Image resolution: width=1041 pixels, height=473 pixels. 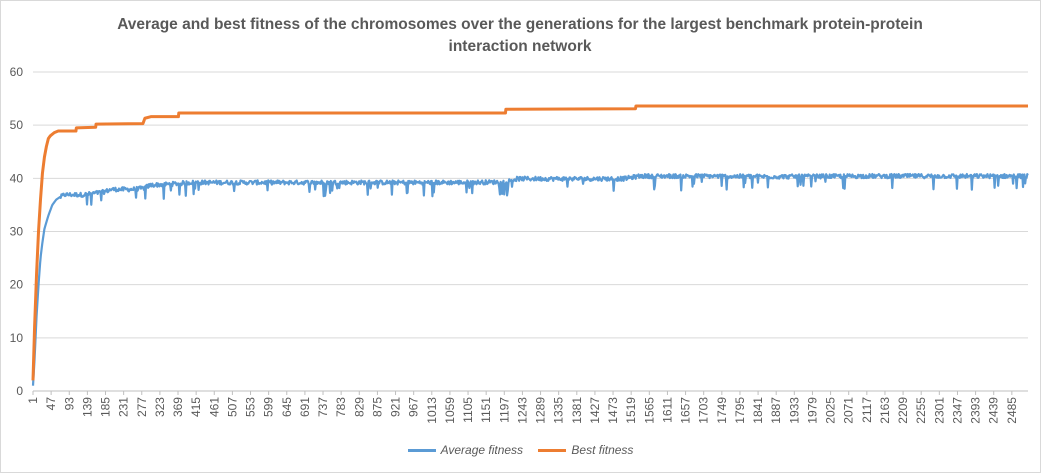 I want to click on y-tick-label: 10, so click(x=17, y=338).